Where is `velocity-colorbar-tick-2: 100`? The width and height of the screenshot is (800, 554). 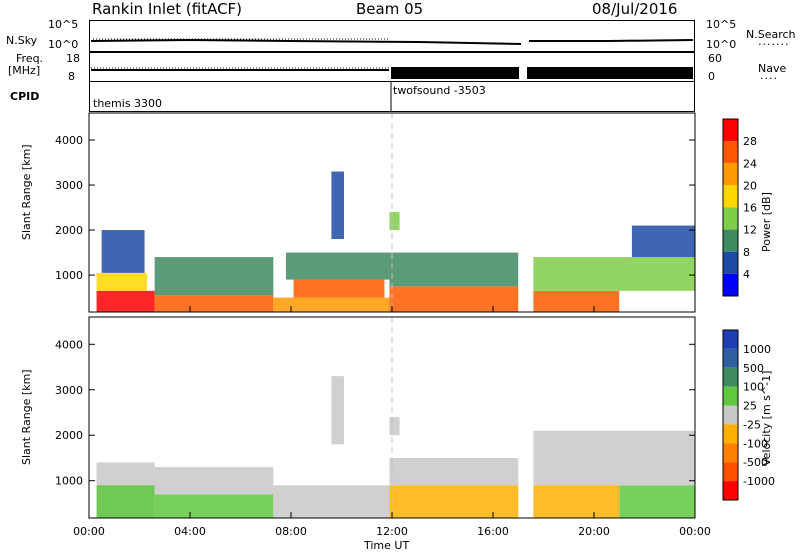
velocity-colorbar-tick-2: 100 is located at coordinates (753, 387).